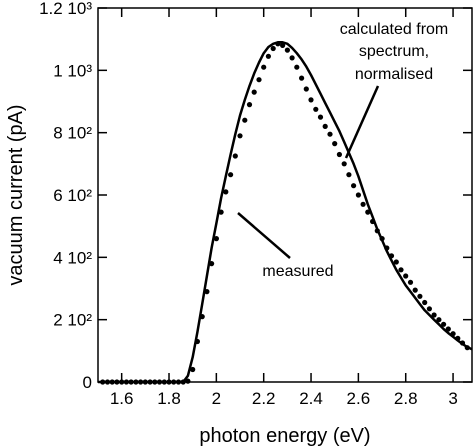  What do you see at coordinates (72, 195) in the screenshot?
I see `y-tick-label: 6 10²` at bounding box center [72, 195].